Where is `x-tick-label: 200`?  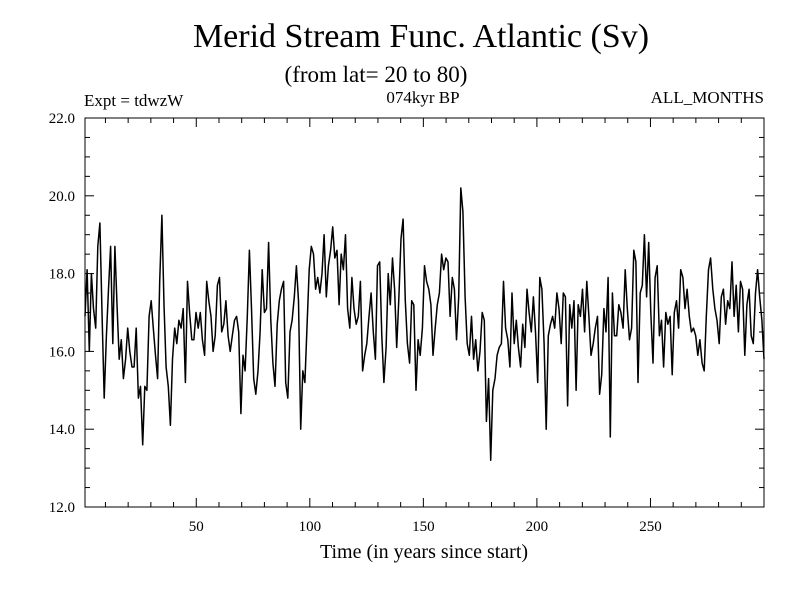
x-tick-label: 200 is located at coordinates (537, 527).